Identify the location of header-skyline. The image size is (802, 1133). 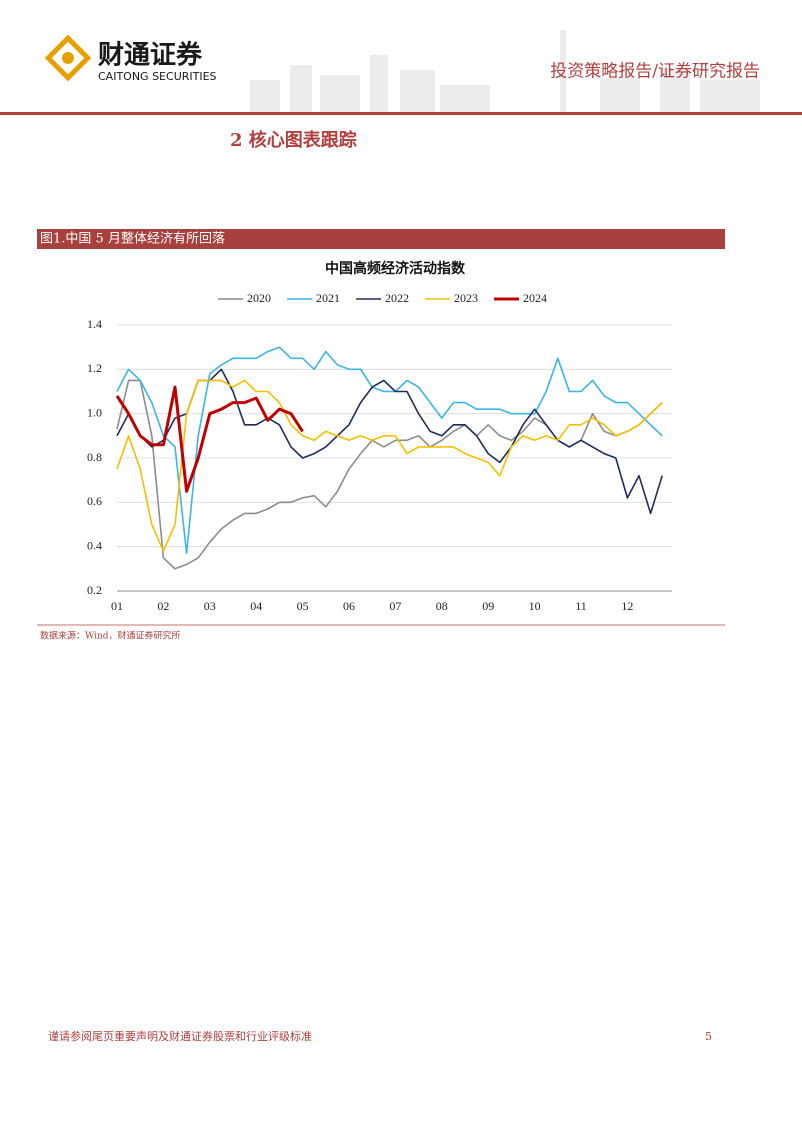
(505, 71).